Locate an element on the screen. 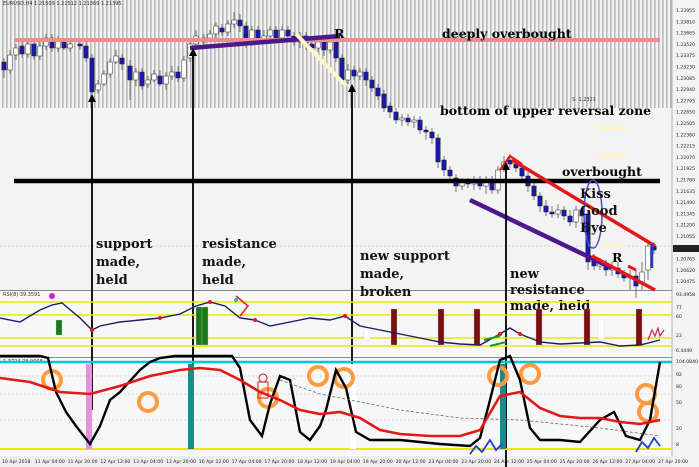 This screenshot has height=467, width=699. time-axis-tick: 10 Apr 2018 is located at coordinates (16, 462).